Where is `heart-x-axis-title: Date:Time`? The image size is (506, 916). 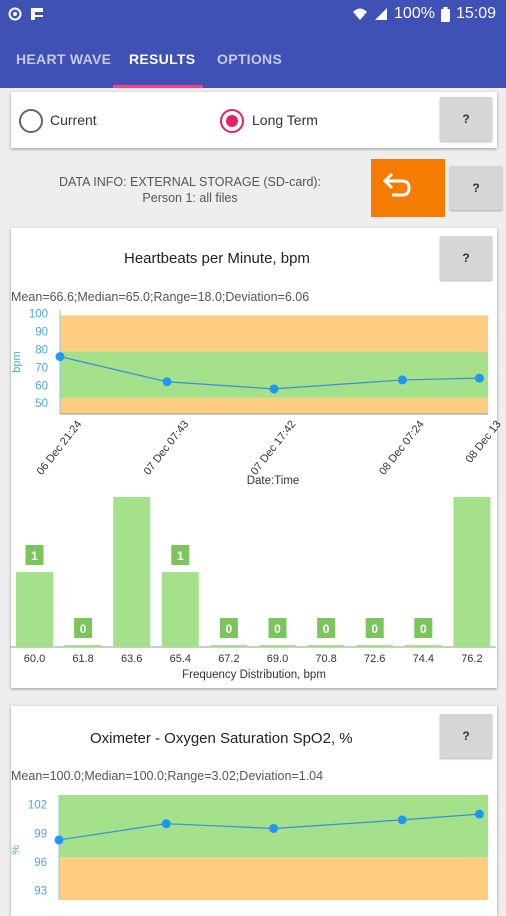 heart-x-axis-title: Date:Time is located at coordinates (273, 481).